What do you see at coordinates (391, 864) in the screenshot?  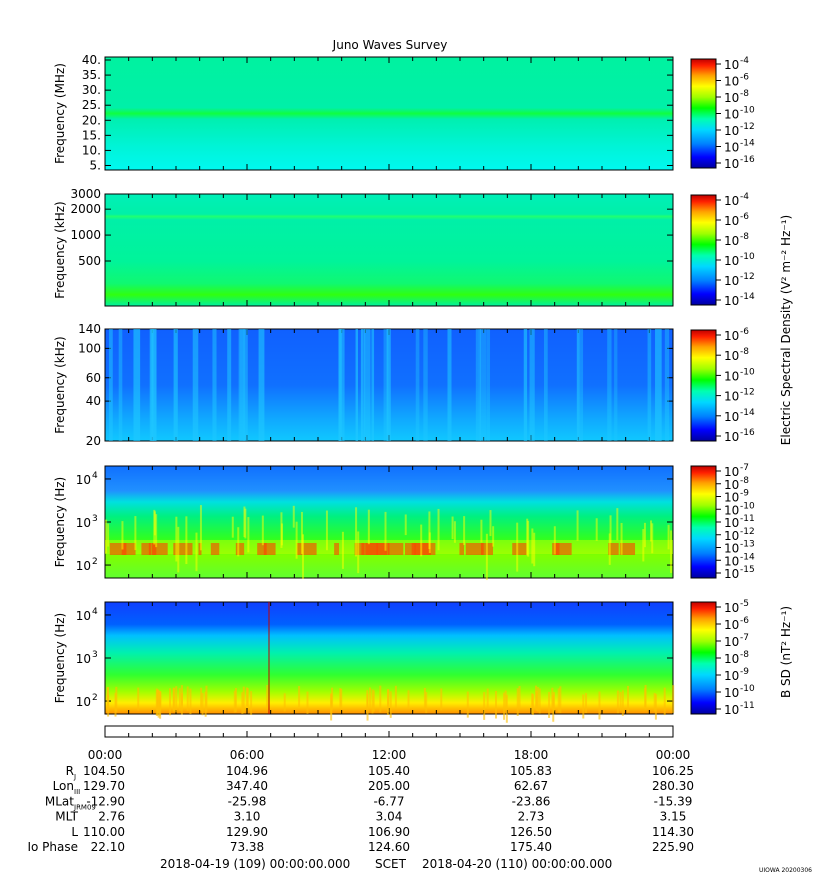 I see `scet-label: SCET` at bounding box center [391, 864].